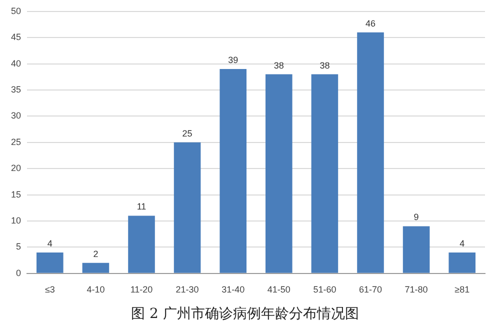 Image resolution: width=500 pixels, height=329 pixels. I want to click on x-tick-label: 41-50, so click(278, 289).